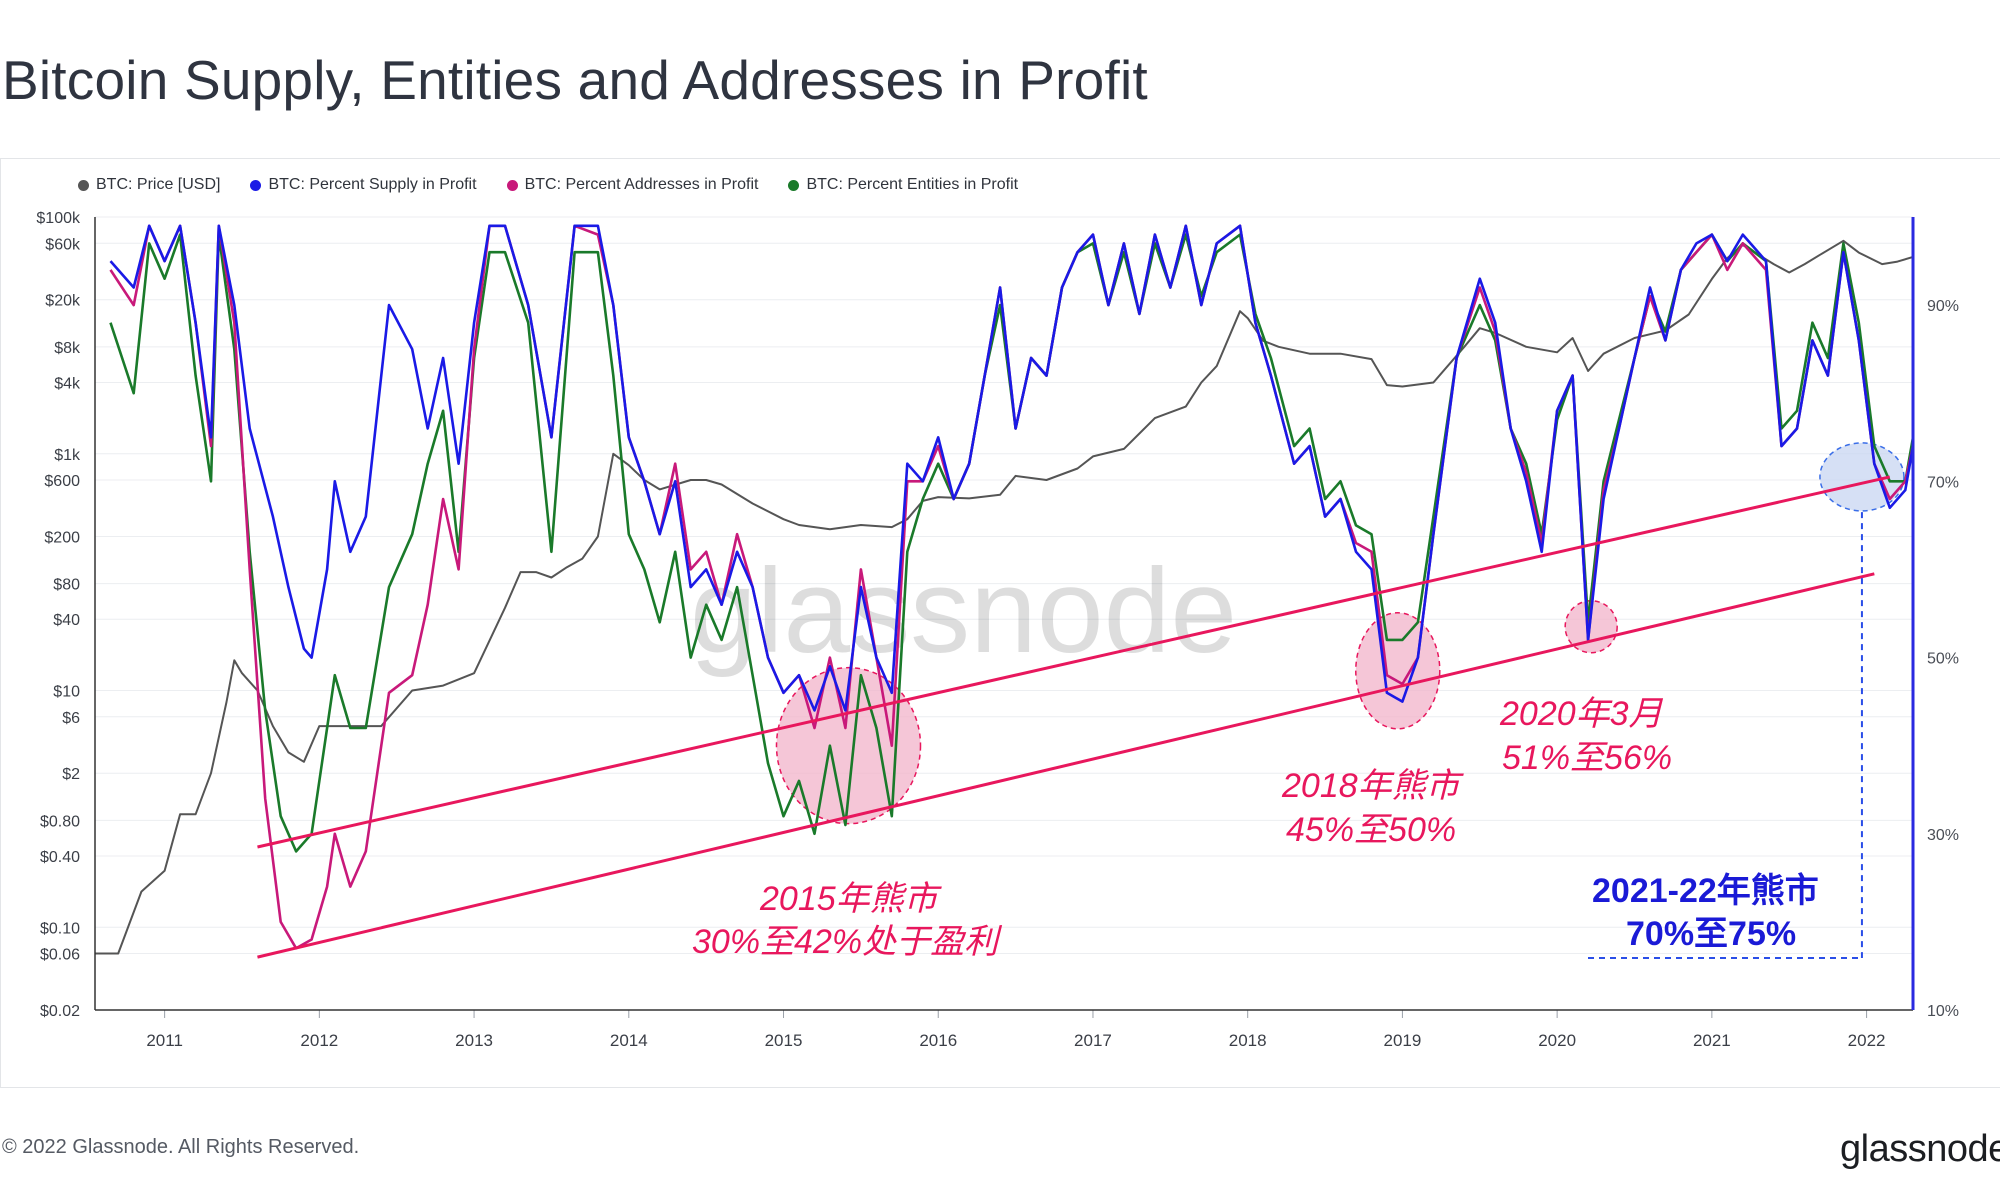  What do you see at coordinates (1248, 1040) in the screenshot?
I see `x-tick-label: 2018` at bounding box center [1248, 1040].